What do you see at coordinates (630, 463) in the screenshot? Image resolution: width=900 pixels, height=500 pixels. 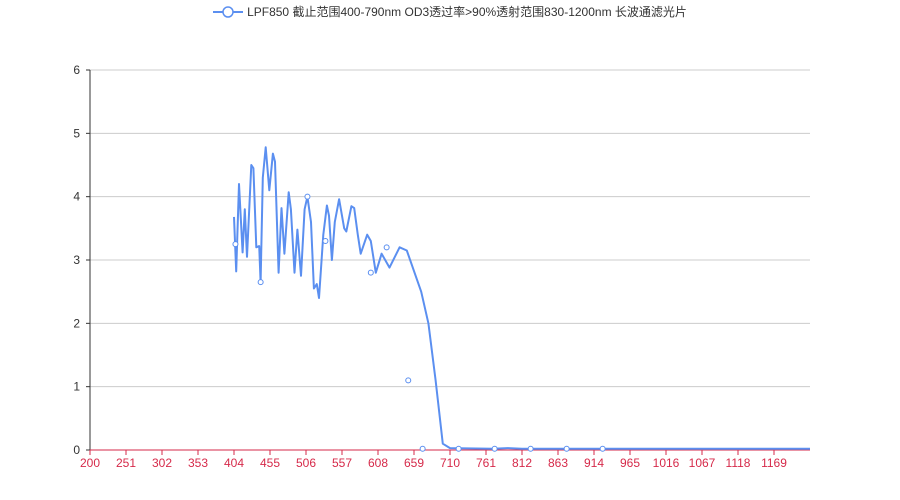 I see `x-tick-label: 965` at bounding box center [630, 463].